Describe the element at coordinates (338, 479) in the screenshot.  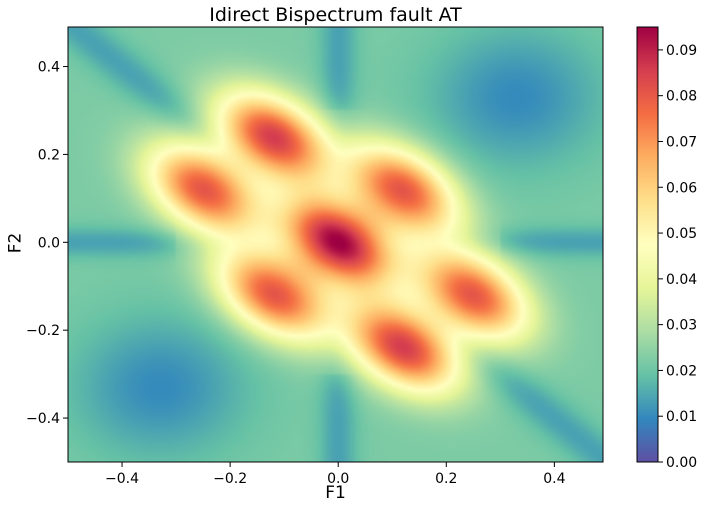
I see `x-tick-label: 0.0` at that location.